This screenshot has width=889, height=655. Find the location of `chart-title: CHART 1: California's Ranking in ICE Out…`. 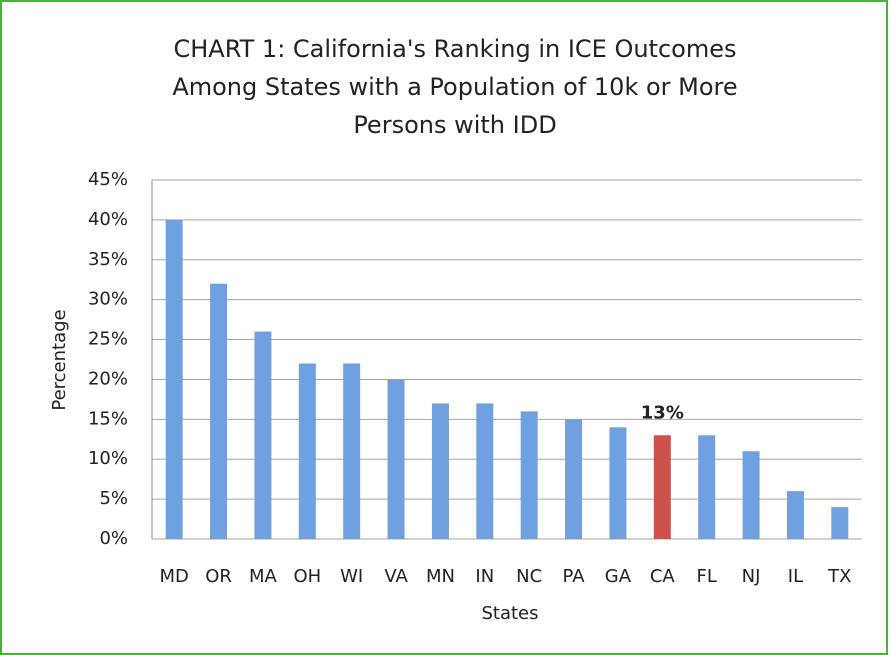

chart-title: CHART 1: California's Ranking in ICE Out… is located at coordinates (454, 49).